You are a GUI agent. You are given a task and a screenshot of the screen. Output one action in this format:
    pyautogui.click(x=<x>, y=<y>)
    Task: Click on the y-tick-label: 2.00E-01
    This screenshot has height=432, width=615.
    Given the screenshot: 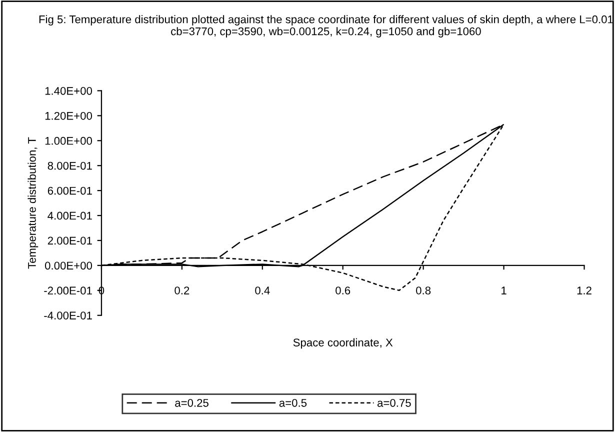 What is the action you would take?
    pyautogui.click(x=70, y=240)
    